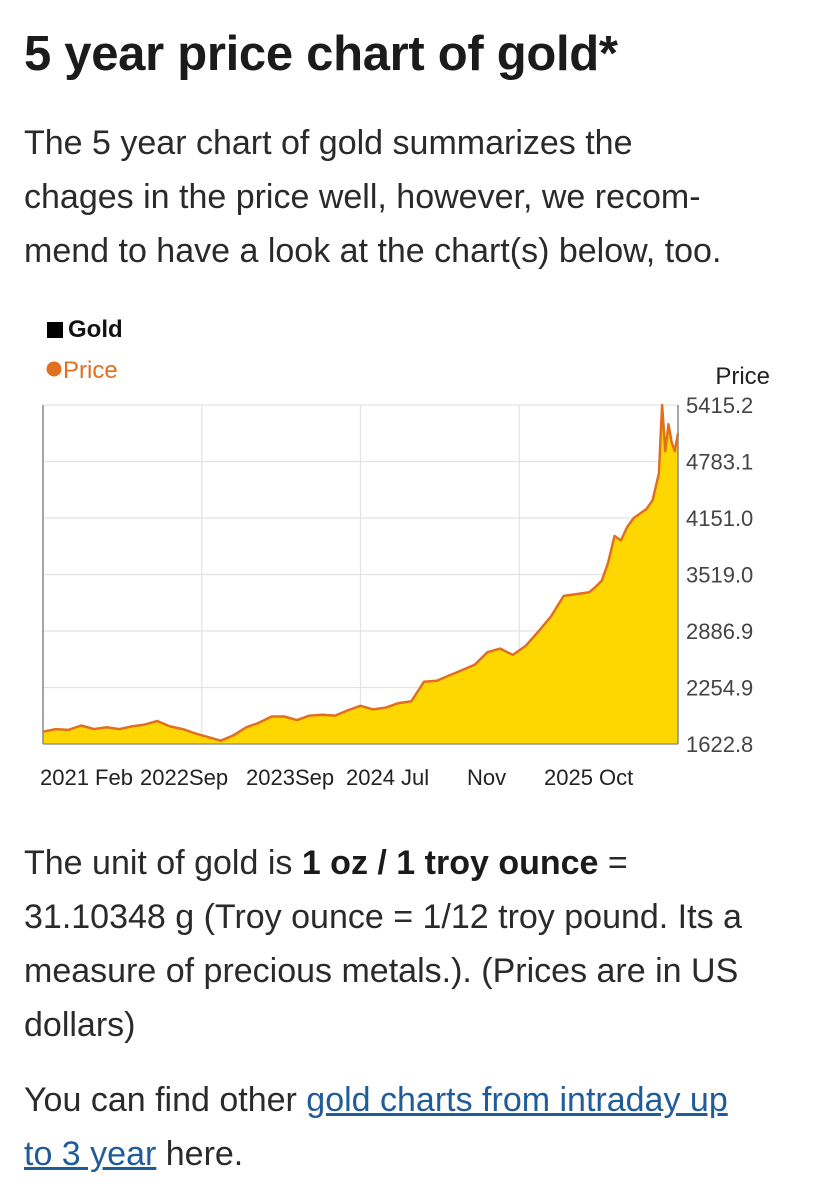  What do you see at coordinates (328, 143) in the screenshot?
I see `intro-line: The 5 year chart of gold summarizes the` at bounding box center [328, 143].